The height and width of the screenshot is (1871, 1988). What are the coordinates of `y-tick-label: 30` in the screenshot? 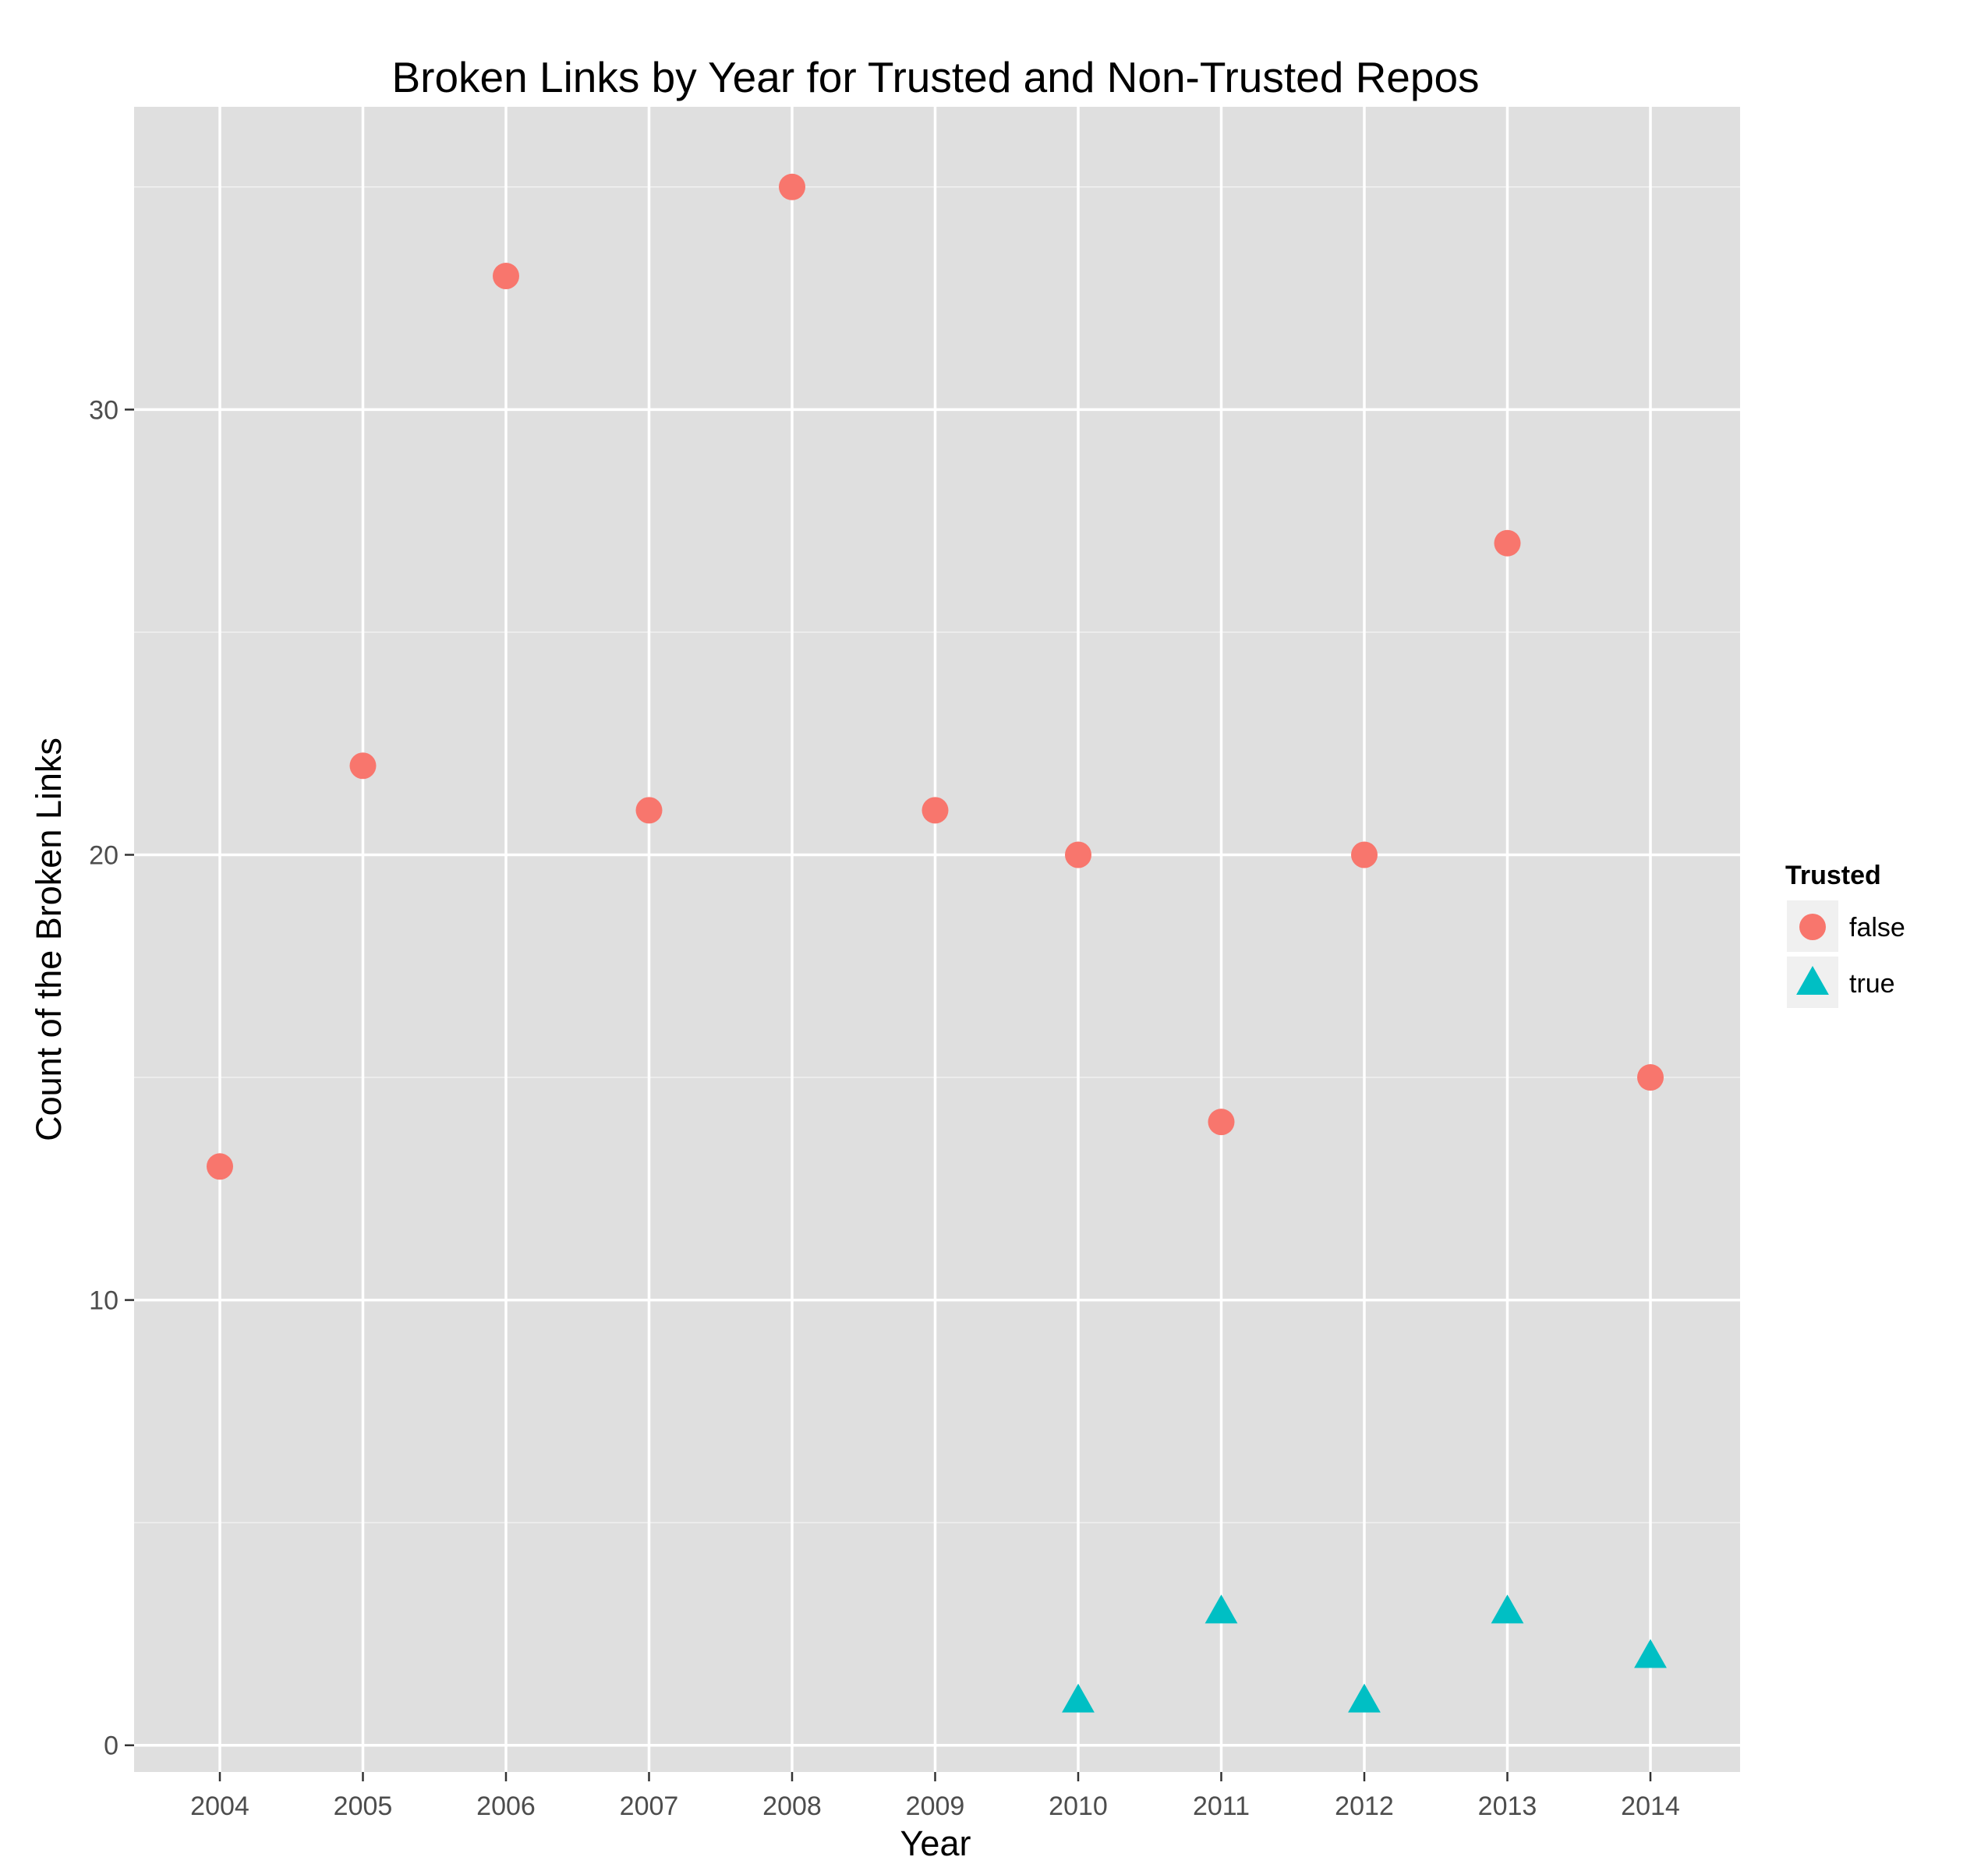 It's located at (104, 410).